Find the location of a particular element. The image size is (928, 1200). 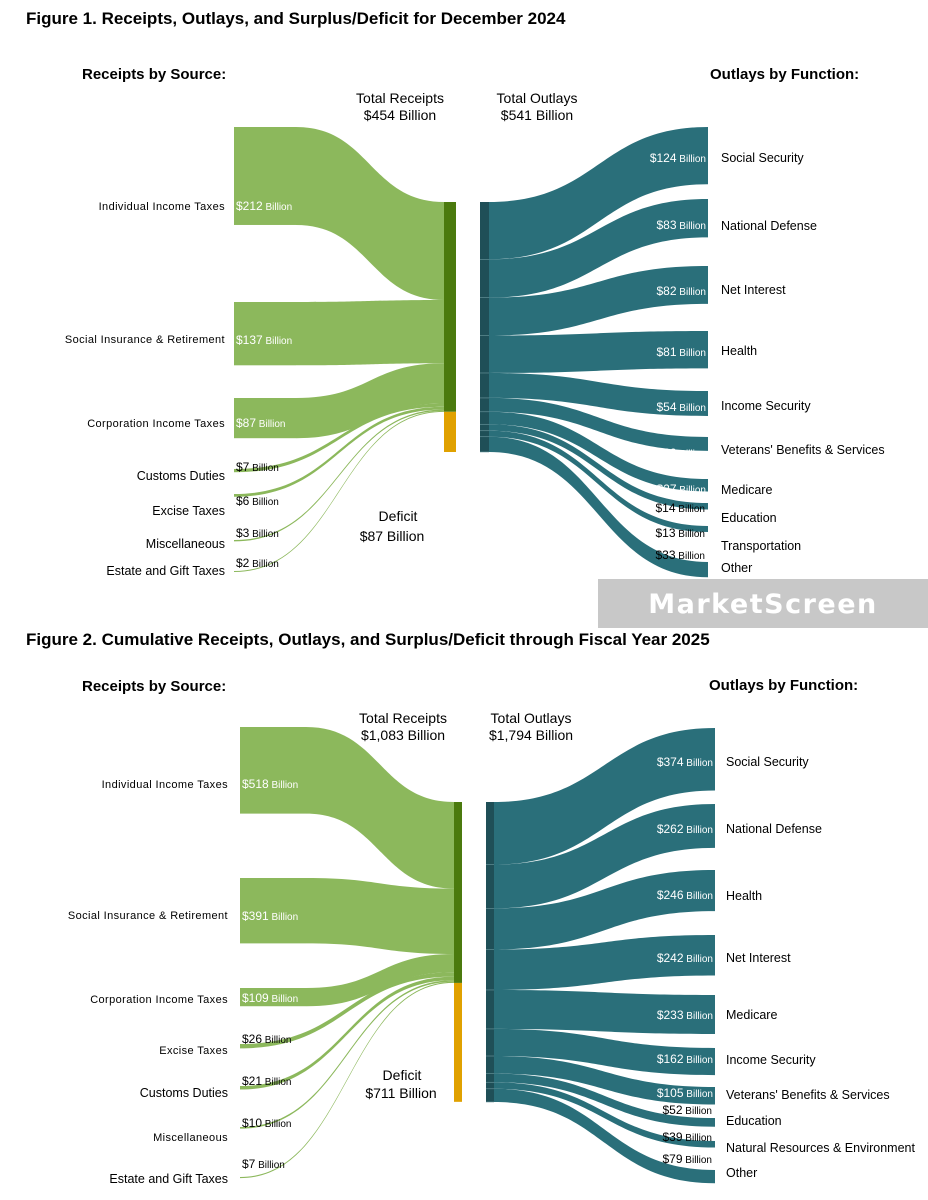

figure-1-receipt-flow-customs-duties is located at coordinates (339, 438).